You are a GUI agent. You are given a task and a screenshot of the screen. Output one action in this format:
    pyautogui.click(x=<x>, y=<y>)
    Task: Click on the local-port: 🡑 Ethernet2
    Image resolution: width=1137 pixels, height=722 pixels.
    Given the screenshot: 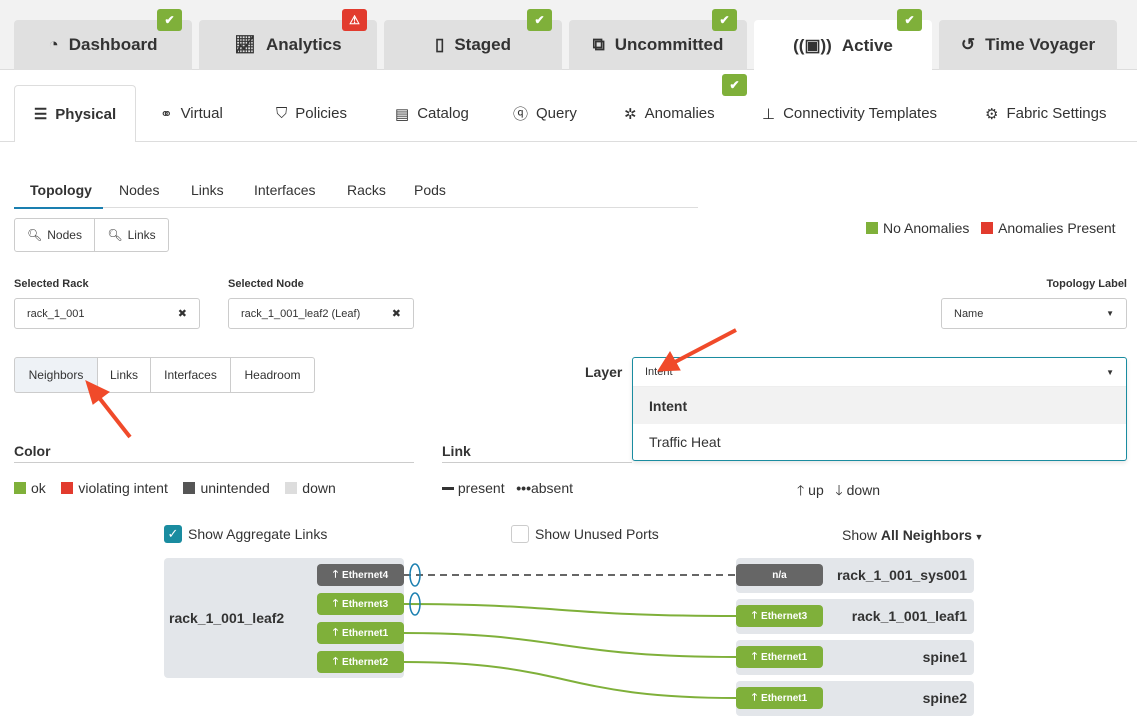 What is the action you would take?
    pyautogui.click(x=360, y=662)
    